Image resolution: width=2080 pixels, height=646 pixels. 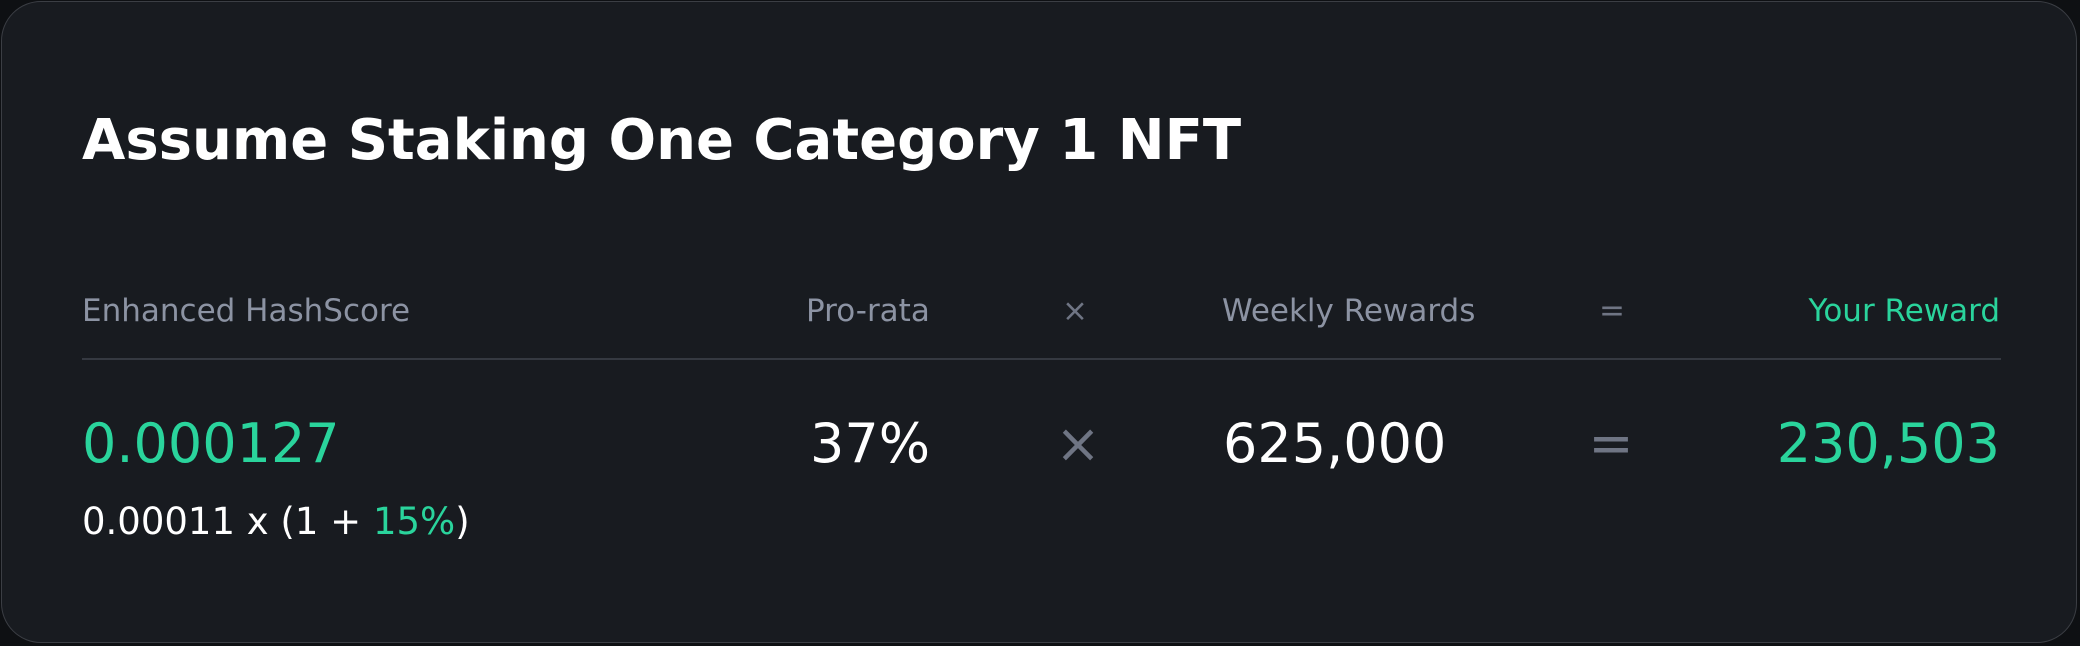 I want to click on value-weekly: 625,000, so click(x=1335, y=443).